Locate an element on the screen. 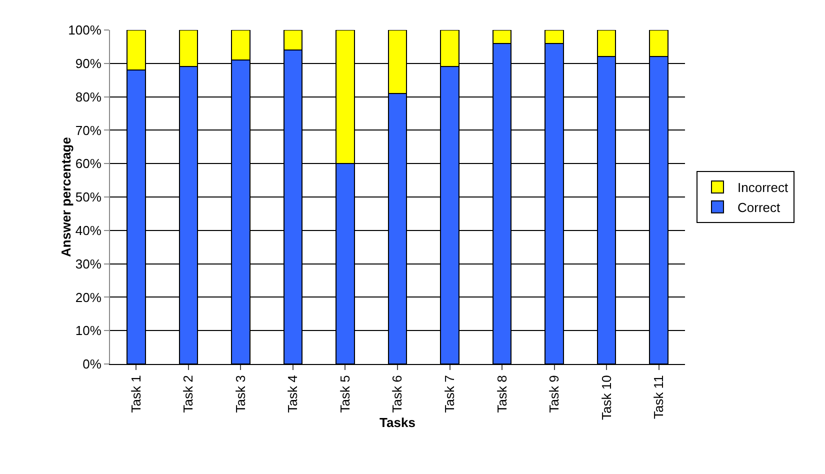  y-tick-label: 80% is located at coordinates (88, 96).